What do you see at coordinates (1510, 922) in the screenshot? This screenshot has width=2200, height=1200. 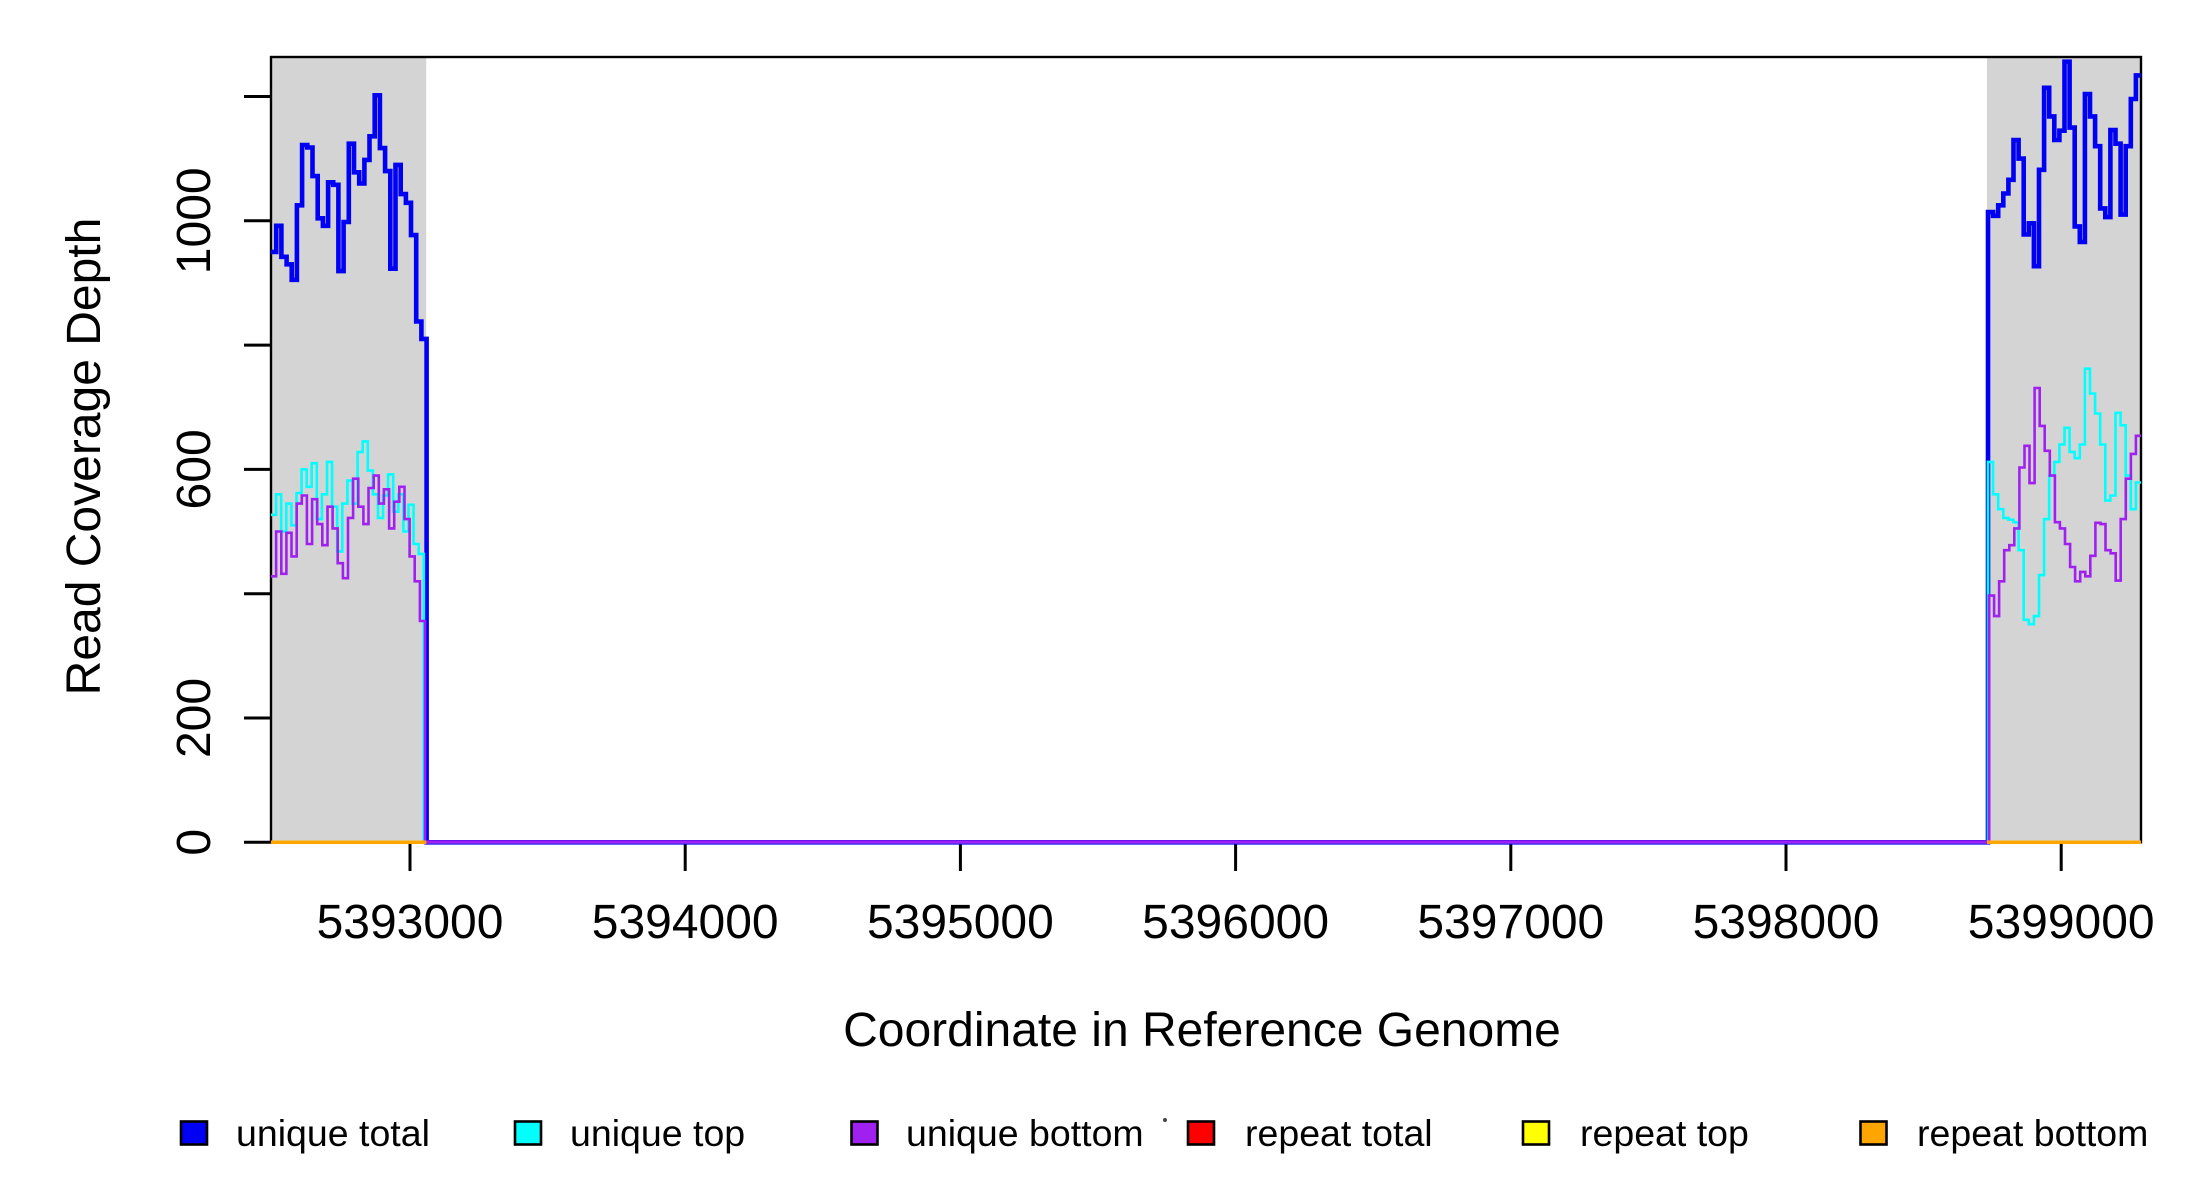 I see `svg-text: 5397000` at bounding box center [1510, 922].